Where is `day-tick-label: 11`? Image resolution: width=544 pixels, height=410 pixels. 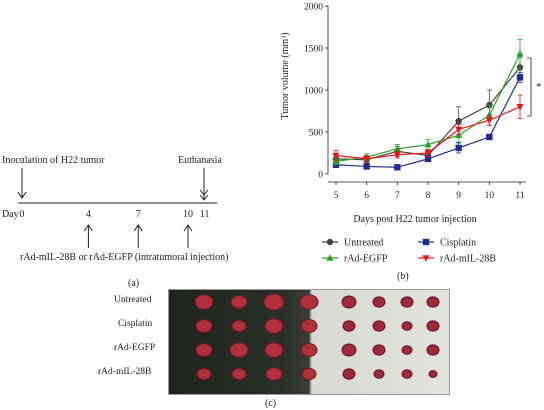
day-tick-label: 11 is located at coordinates (205, 214).